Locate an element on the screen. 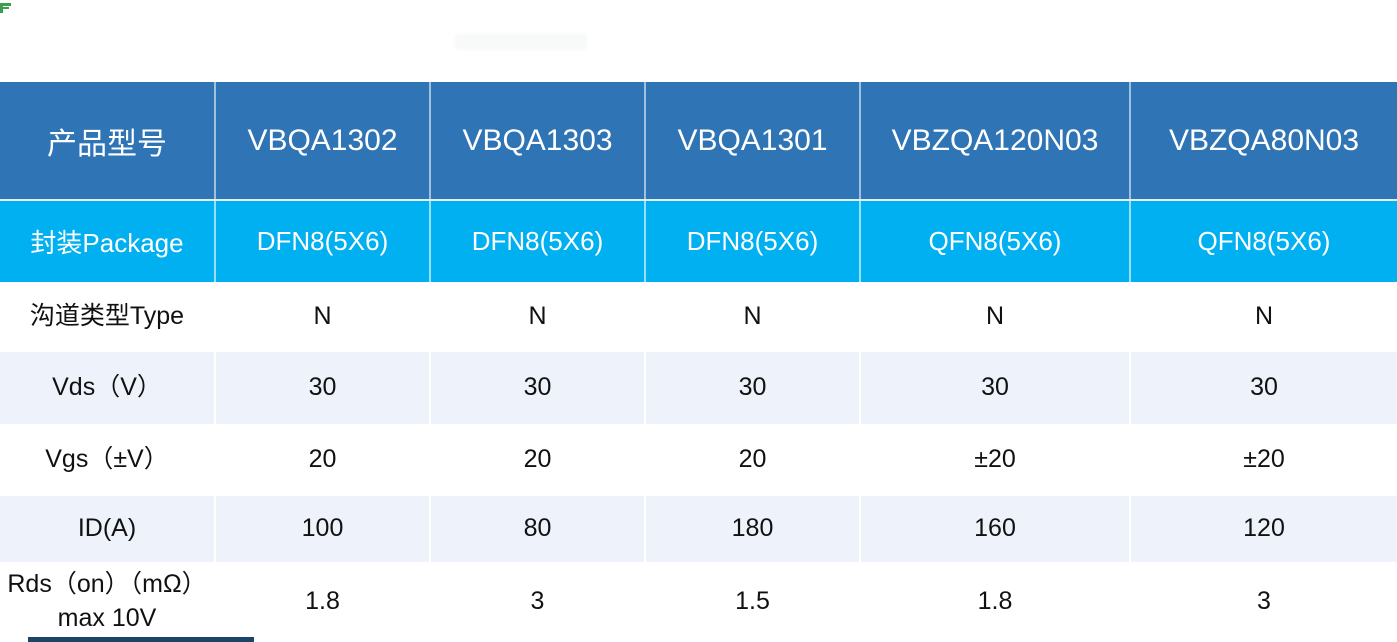 This screenshot has width=1397, height=642. spec-row-vgs: Vgs（±V） 20 20 20 ±20 ±20 is located at coordinates (698, 460).